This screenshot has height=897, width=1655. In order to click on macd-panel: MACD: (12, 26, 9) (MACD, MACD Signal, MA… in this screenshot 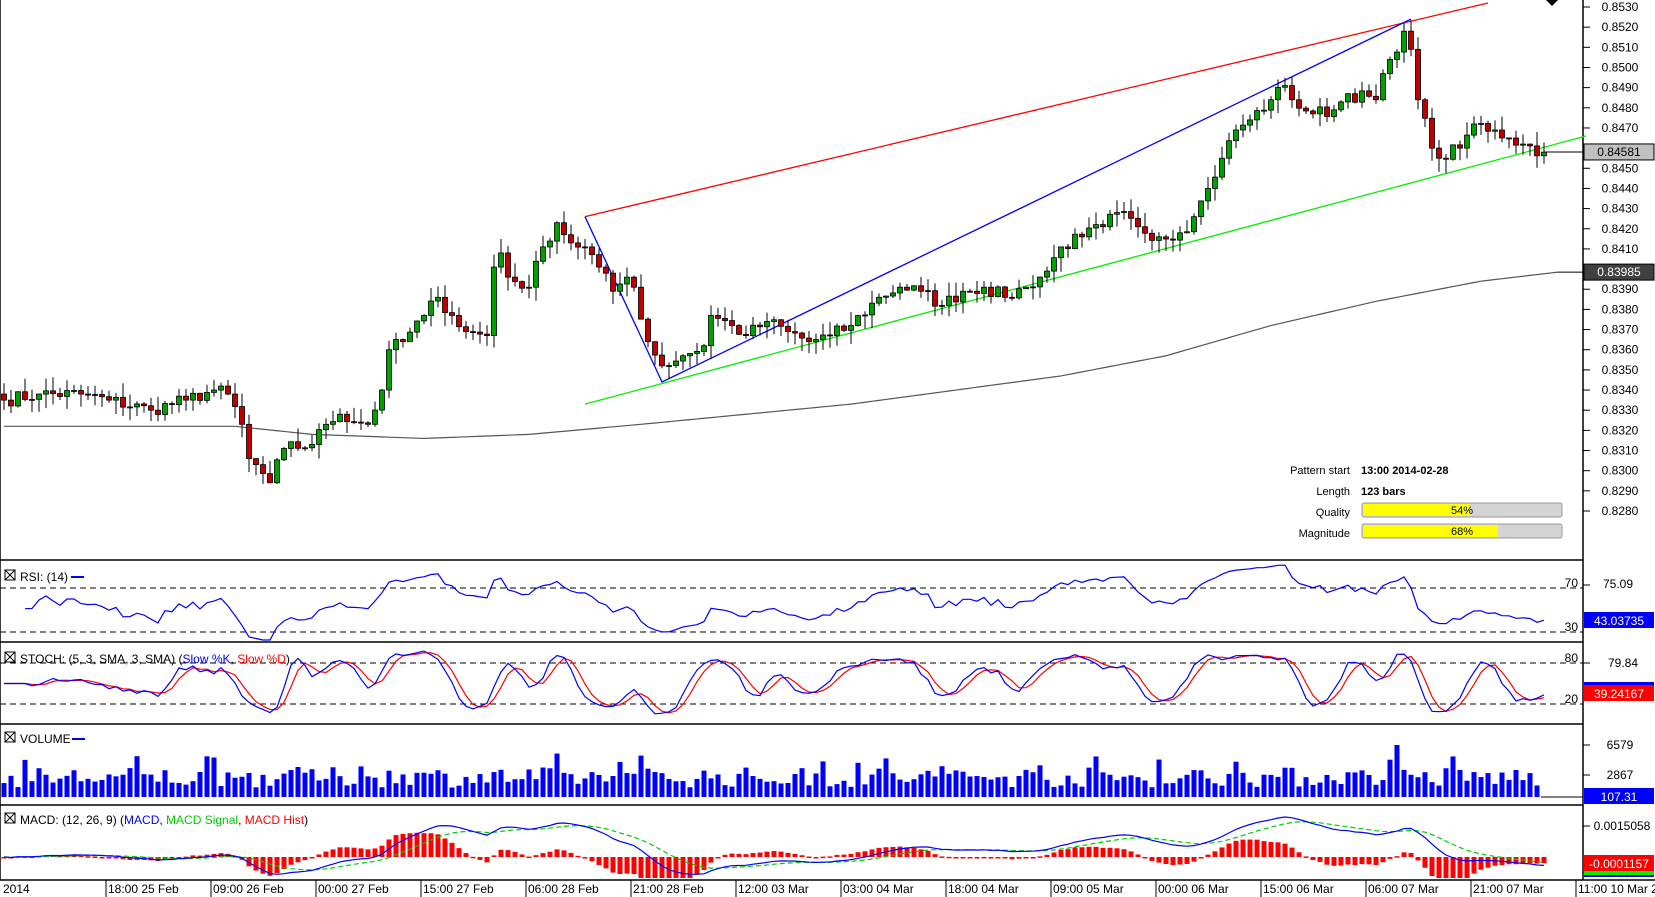, I will do `click(828, 845)`.